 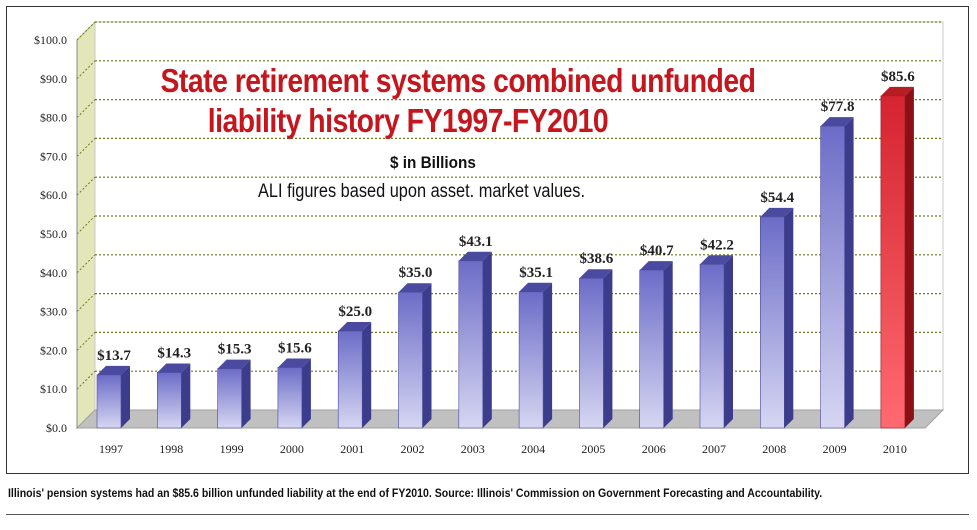 What do you see at coordinates (171, 449) in the screenshot?
I see `x-tick-label: 1998` at bounding box center [171, 449].